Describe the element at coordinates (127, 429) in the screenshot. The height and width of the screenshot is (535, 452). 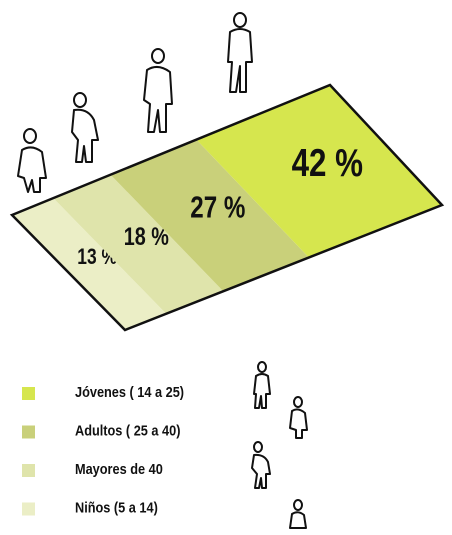
I see `legend-label: Adultos ( 25 a 40)` at that location.